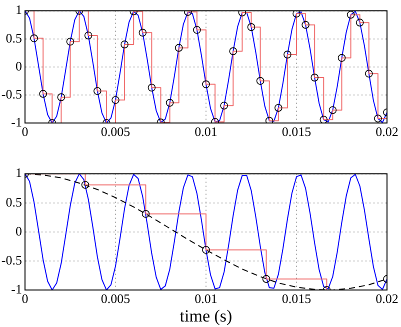  I want to click on x-axis-title: time (s), so click(206, 316).